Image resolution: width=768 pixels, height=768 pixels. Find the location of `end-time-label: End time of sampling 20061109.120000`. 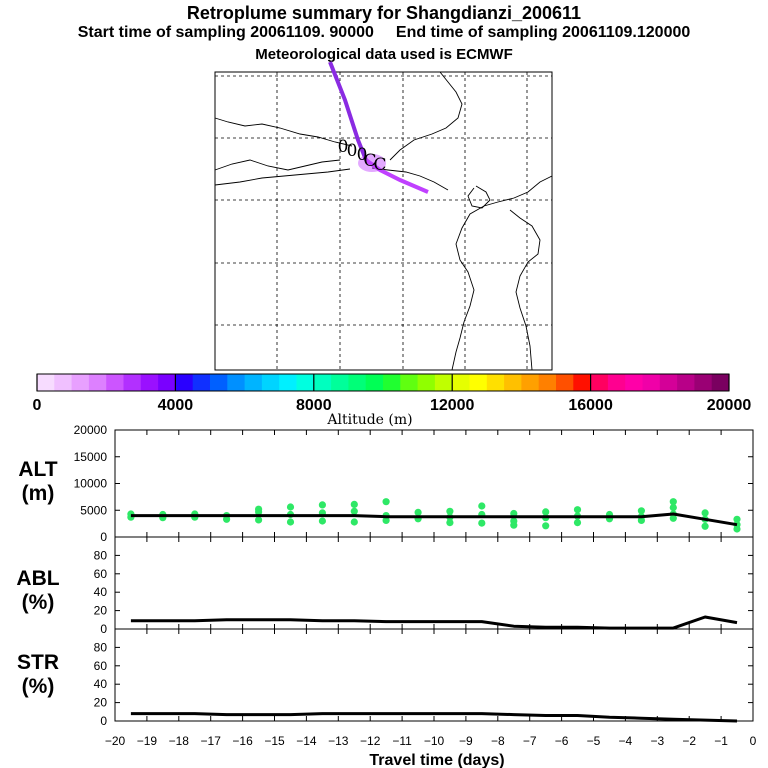

end-time-label: End time of sampling 20061109.120000 is located at coordinates (543, 32).